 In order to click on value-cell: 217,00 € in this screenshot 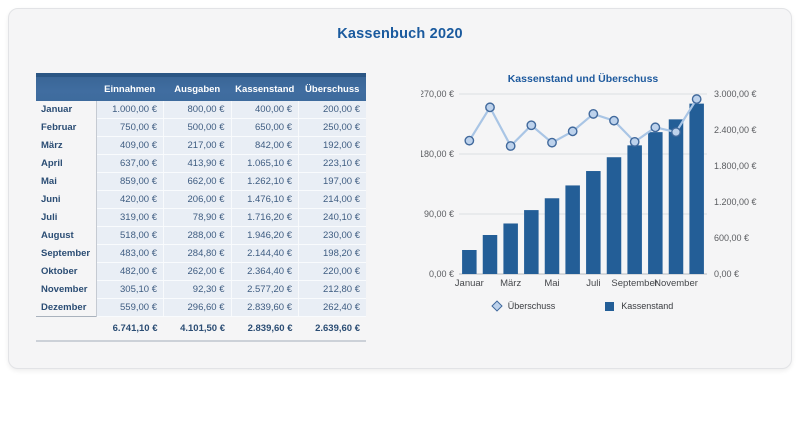, I will do `click(197, 145)`.